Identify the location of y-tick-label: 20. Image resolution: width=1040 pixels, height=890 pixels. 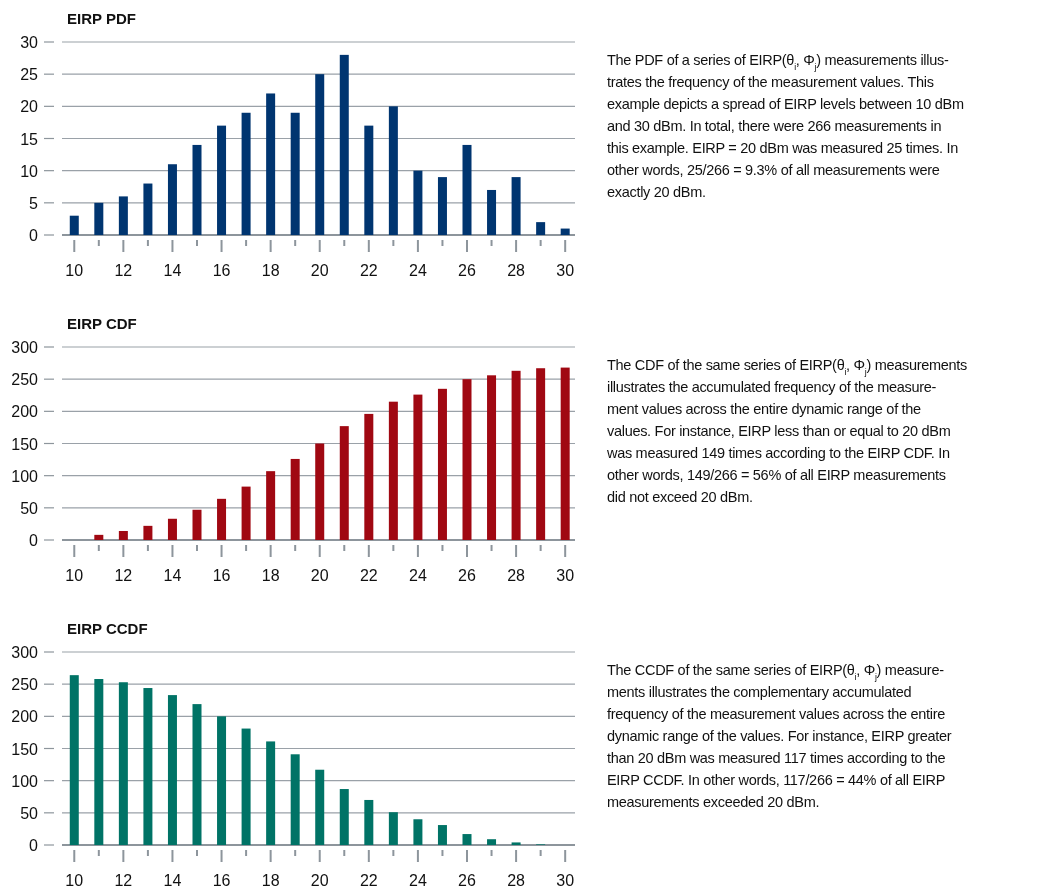
(29, 107).